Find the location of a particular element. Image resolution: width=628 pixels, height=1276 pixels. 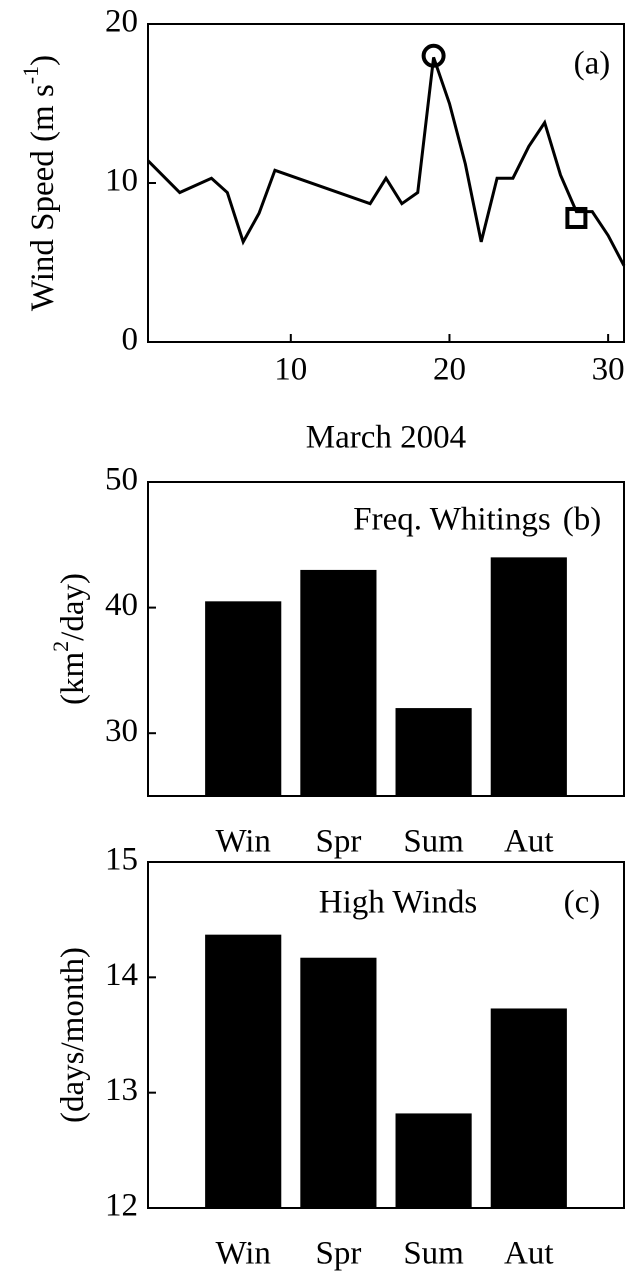

panel-label: (a) is located at coordinates (592, 64).